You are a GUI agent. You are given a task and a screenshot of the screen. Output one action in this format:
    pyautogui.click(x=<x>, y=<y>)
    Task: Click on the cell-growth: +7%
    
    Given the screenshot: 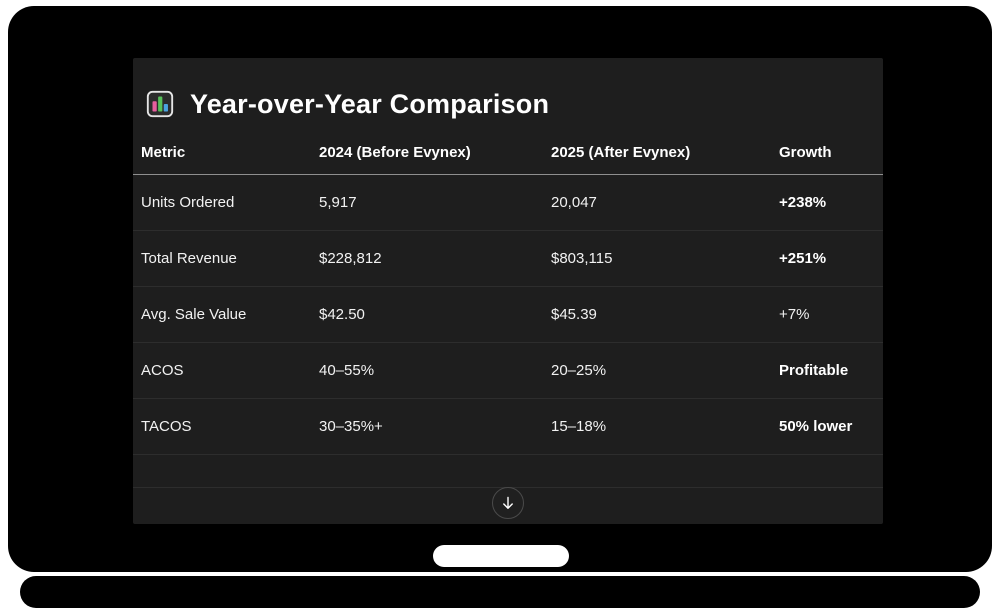 What is the action you would take?
    pyautogui.click(x=794, y=314)
    